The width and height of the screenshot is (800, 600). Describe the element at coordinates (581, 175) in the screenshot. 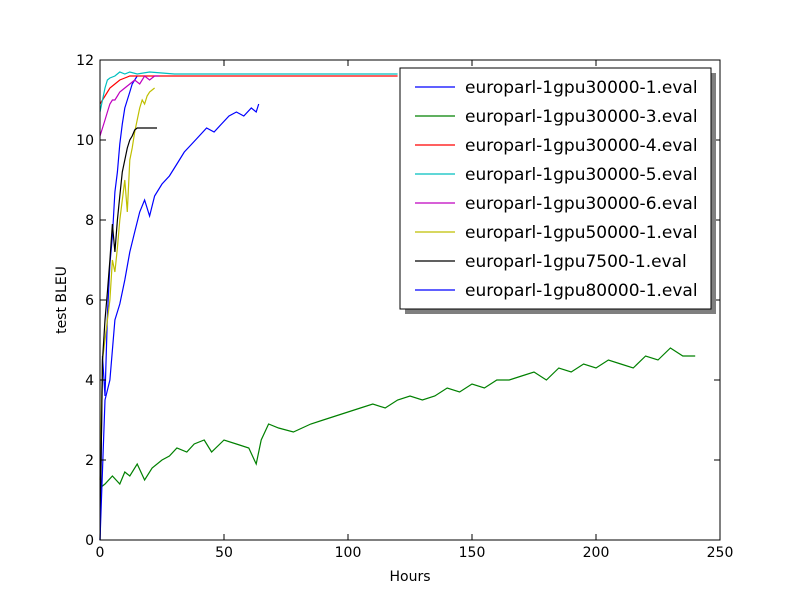

I see `legend-label: europarl-1gpu30000-5.eval` at that location.